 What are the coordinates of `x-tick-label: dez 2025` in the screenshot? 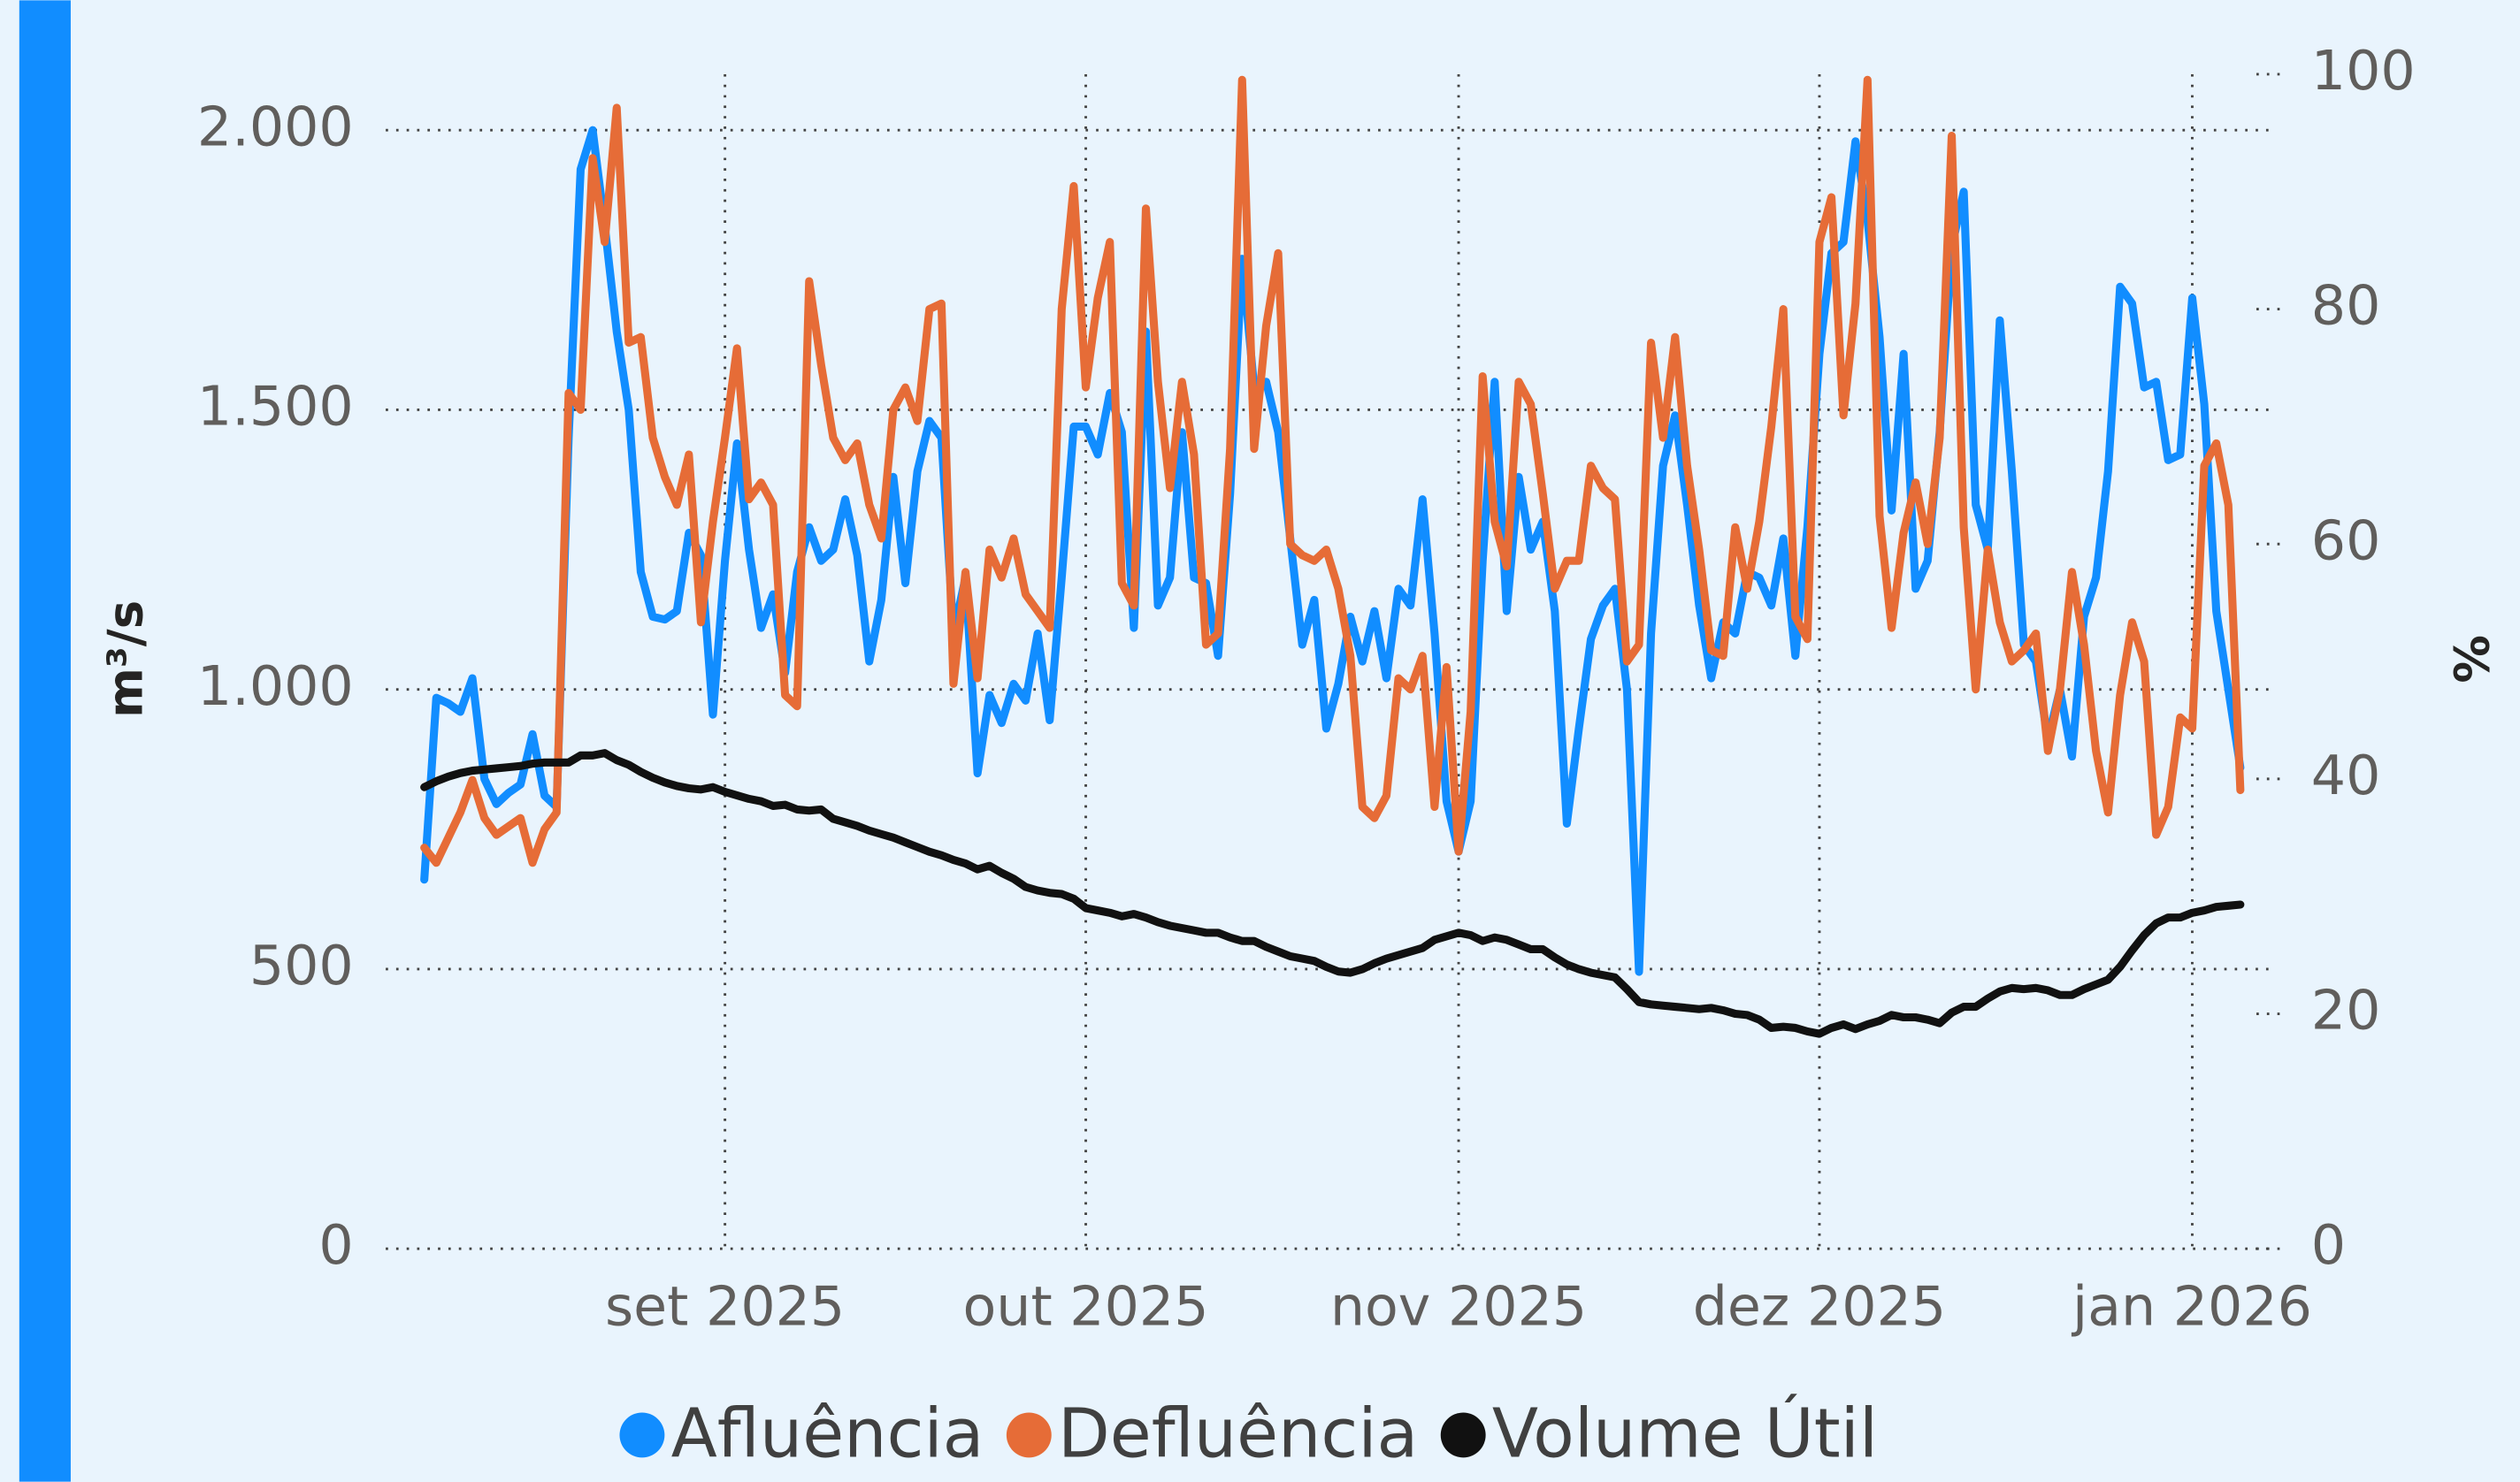 It's located at (1819, 1306).